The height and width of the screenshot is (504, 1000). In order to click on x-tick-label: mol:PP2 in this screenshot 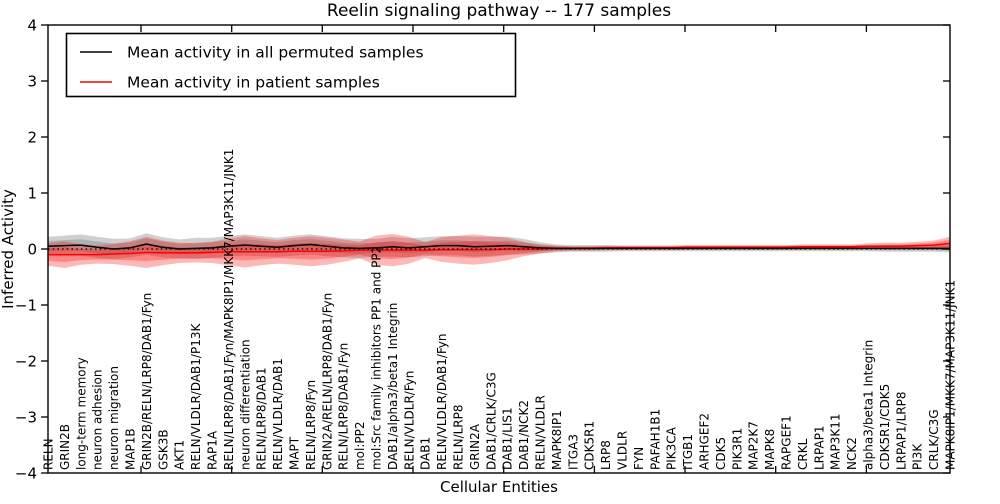, I will do `click(360, 445)`.